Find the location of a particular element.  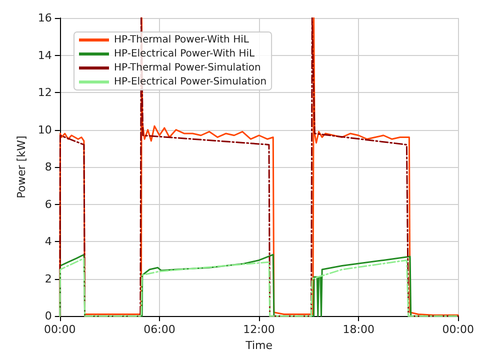

y-tick-label: 8 is located at coordinates (48, 167).